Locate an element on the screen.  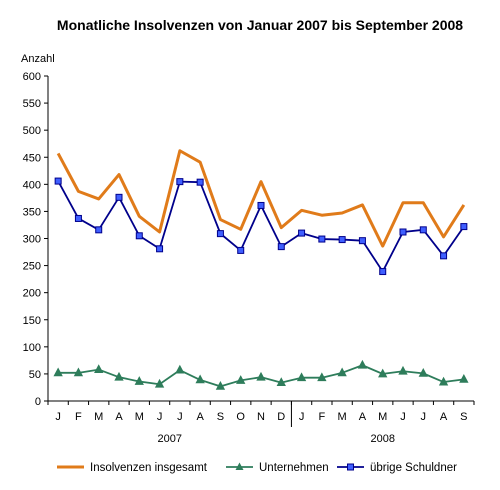
year-label: 2008 is located at coordinates (382, 439).